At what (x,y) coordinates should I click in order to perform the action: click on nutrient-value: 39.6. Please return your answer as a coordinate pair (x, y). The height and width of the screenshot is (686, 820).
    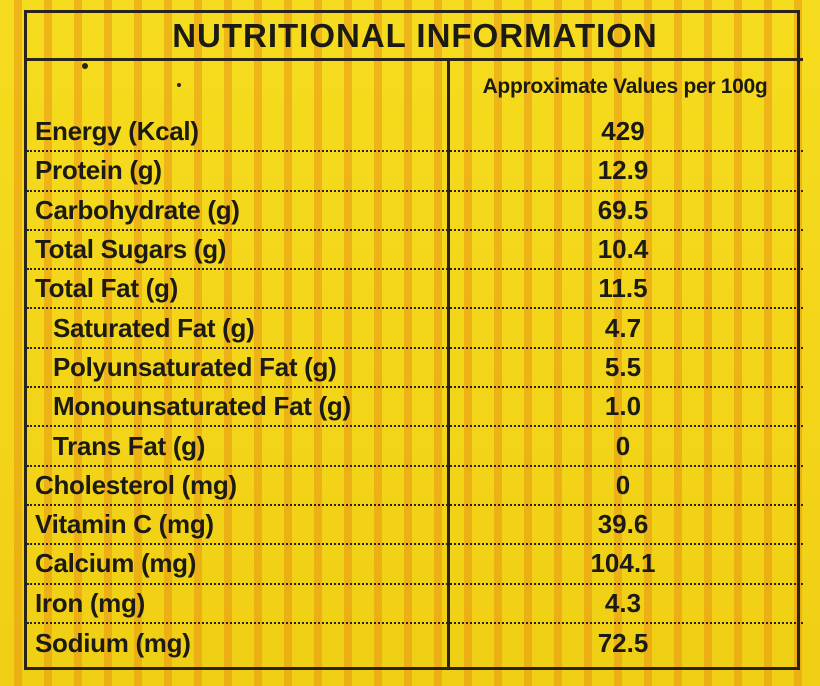
    Looking at the image, I should click on (623, 524).